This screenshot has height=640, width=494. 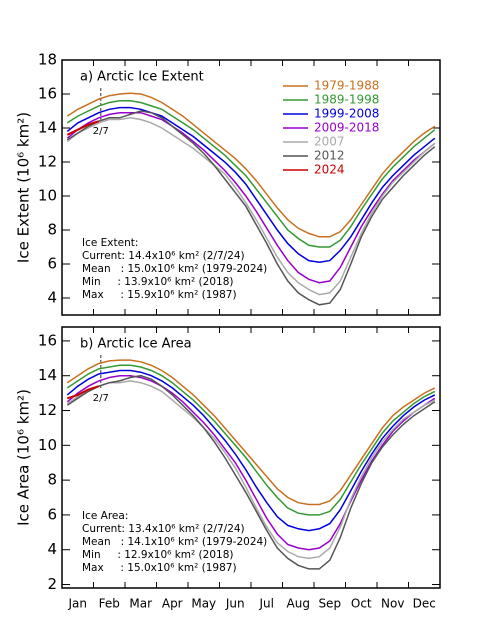 I want to click on legend-label: 1989-1998, so click(x=346, y=100).